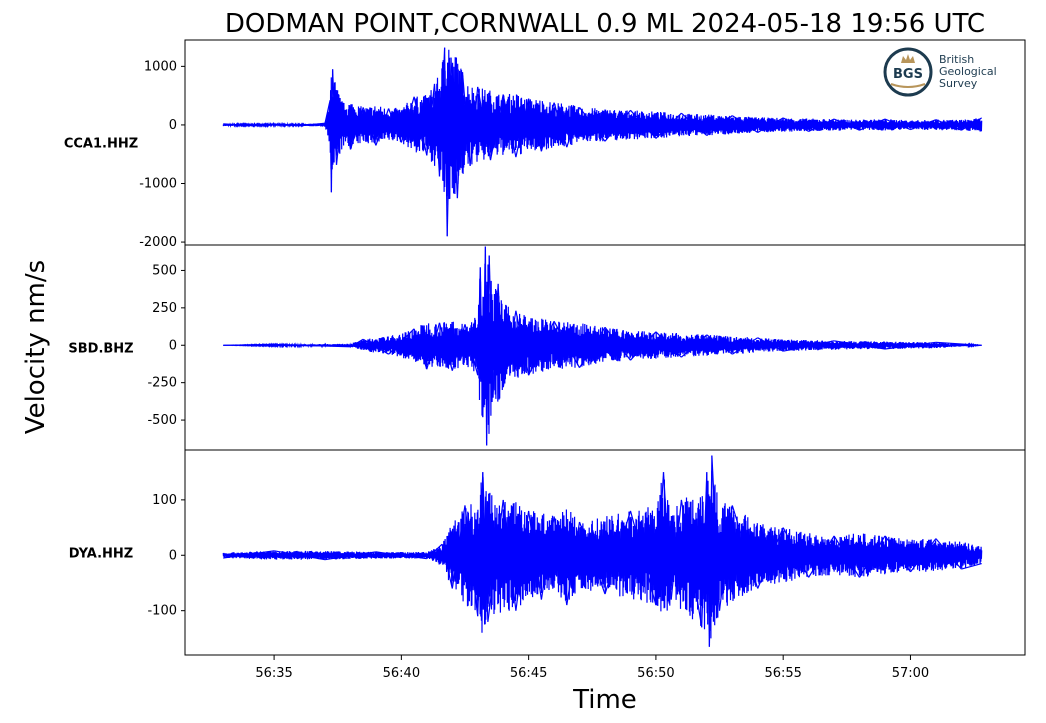  What do you see at coordinates (158, 184) in the screenshot?
I see `y-tick-label: -1000` at bounding box center [158, 184].